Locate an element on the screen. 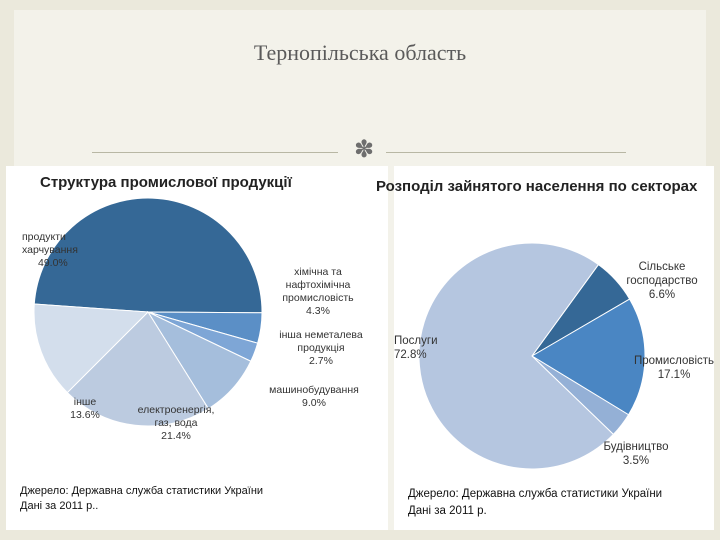  pie-slice-energy is located at coordinates (138, 369).